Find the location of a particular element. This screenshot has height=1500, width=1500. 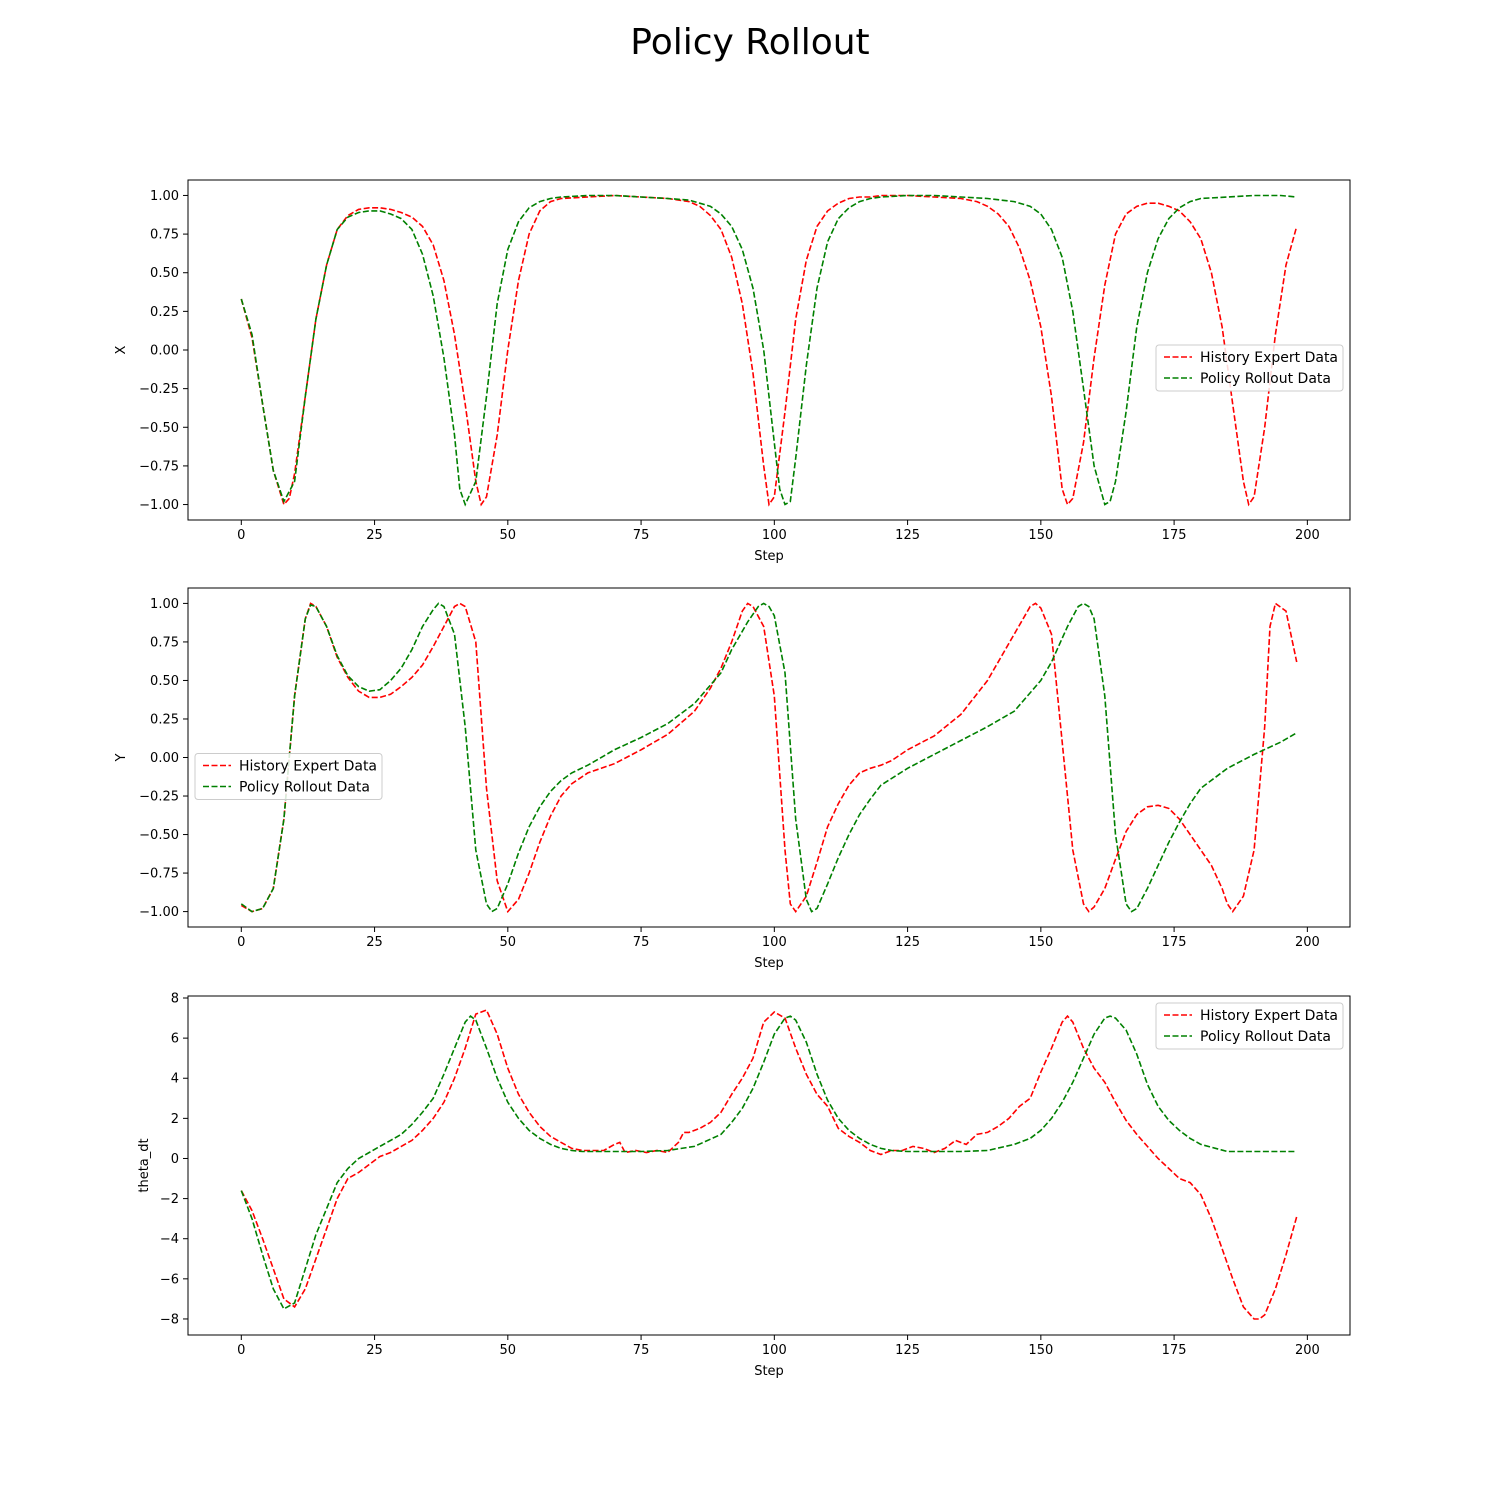

y-tick-label: 2 is located at coordinates (175, 1119).